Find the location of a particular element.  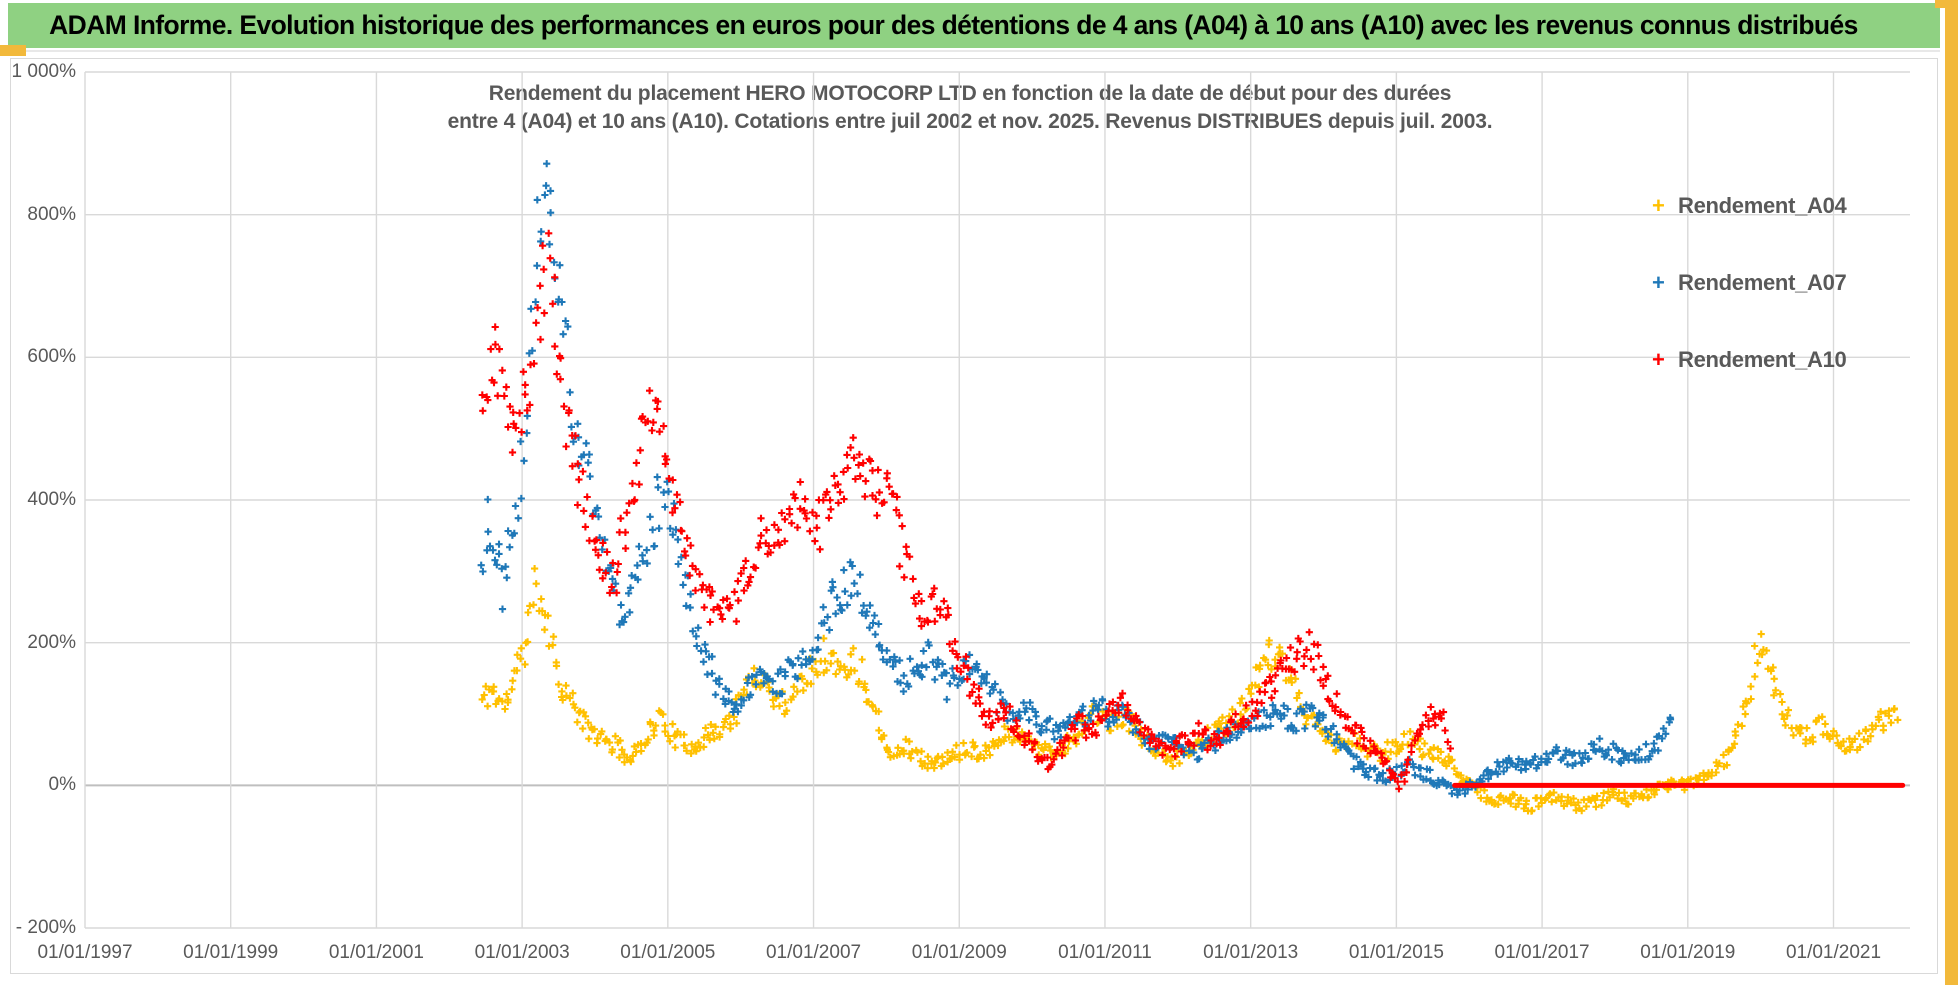

xtick-label: 01/01/2005 is located at coordinates (668, 952).